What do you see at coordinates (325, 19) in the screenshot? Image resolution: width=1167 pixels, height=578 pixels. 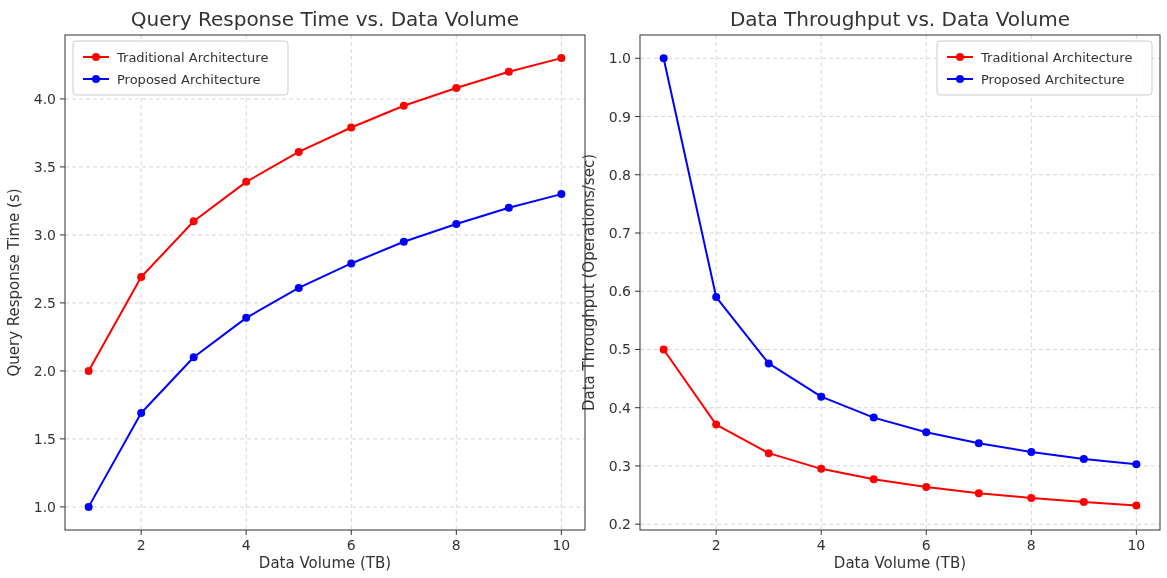 I see `chart-title: Query Response Time vs. Data Volume` at bounding box center [325, 19].